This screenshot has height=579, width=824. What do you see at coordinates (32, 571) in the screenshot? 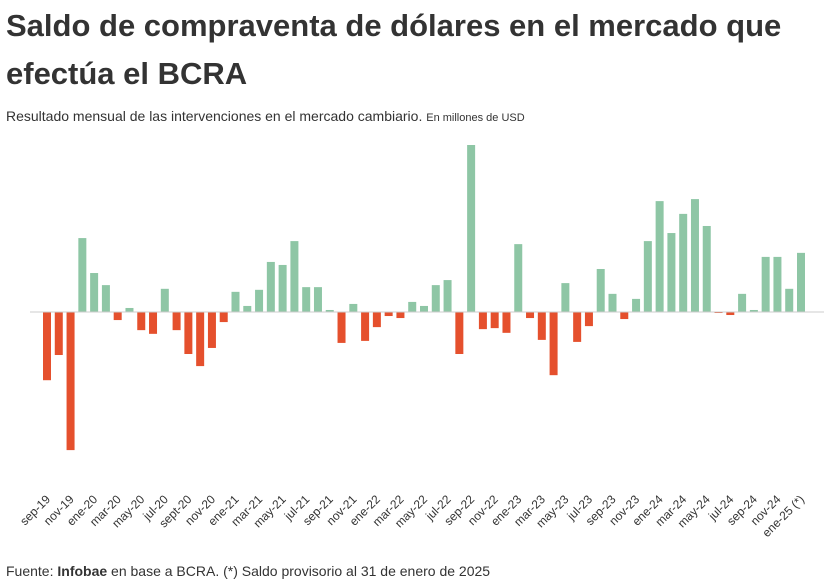
I see `source-prefix: Fuente:` at bounding box center [32, 571].